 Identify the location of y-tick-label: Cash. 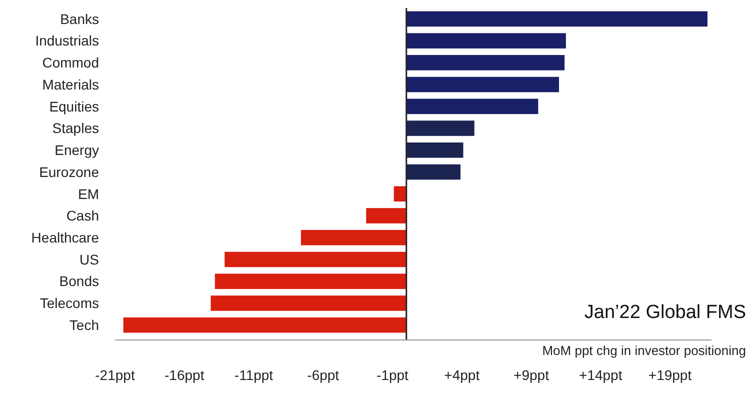
(82, 216).